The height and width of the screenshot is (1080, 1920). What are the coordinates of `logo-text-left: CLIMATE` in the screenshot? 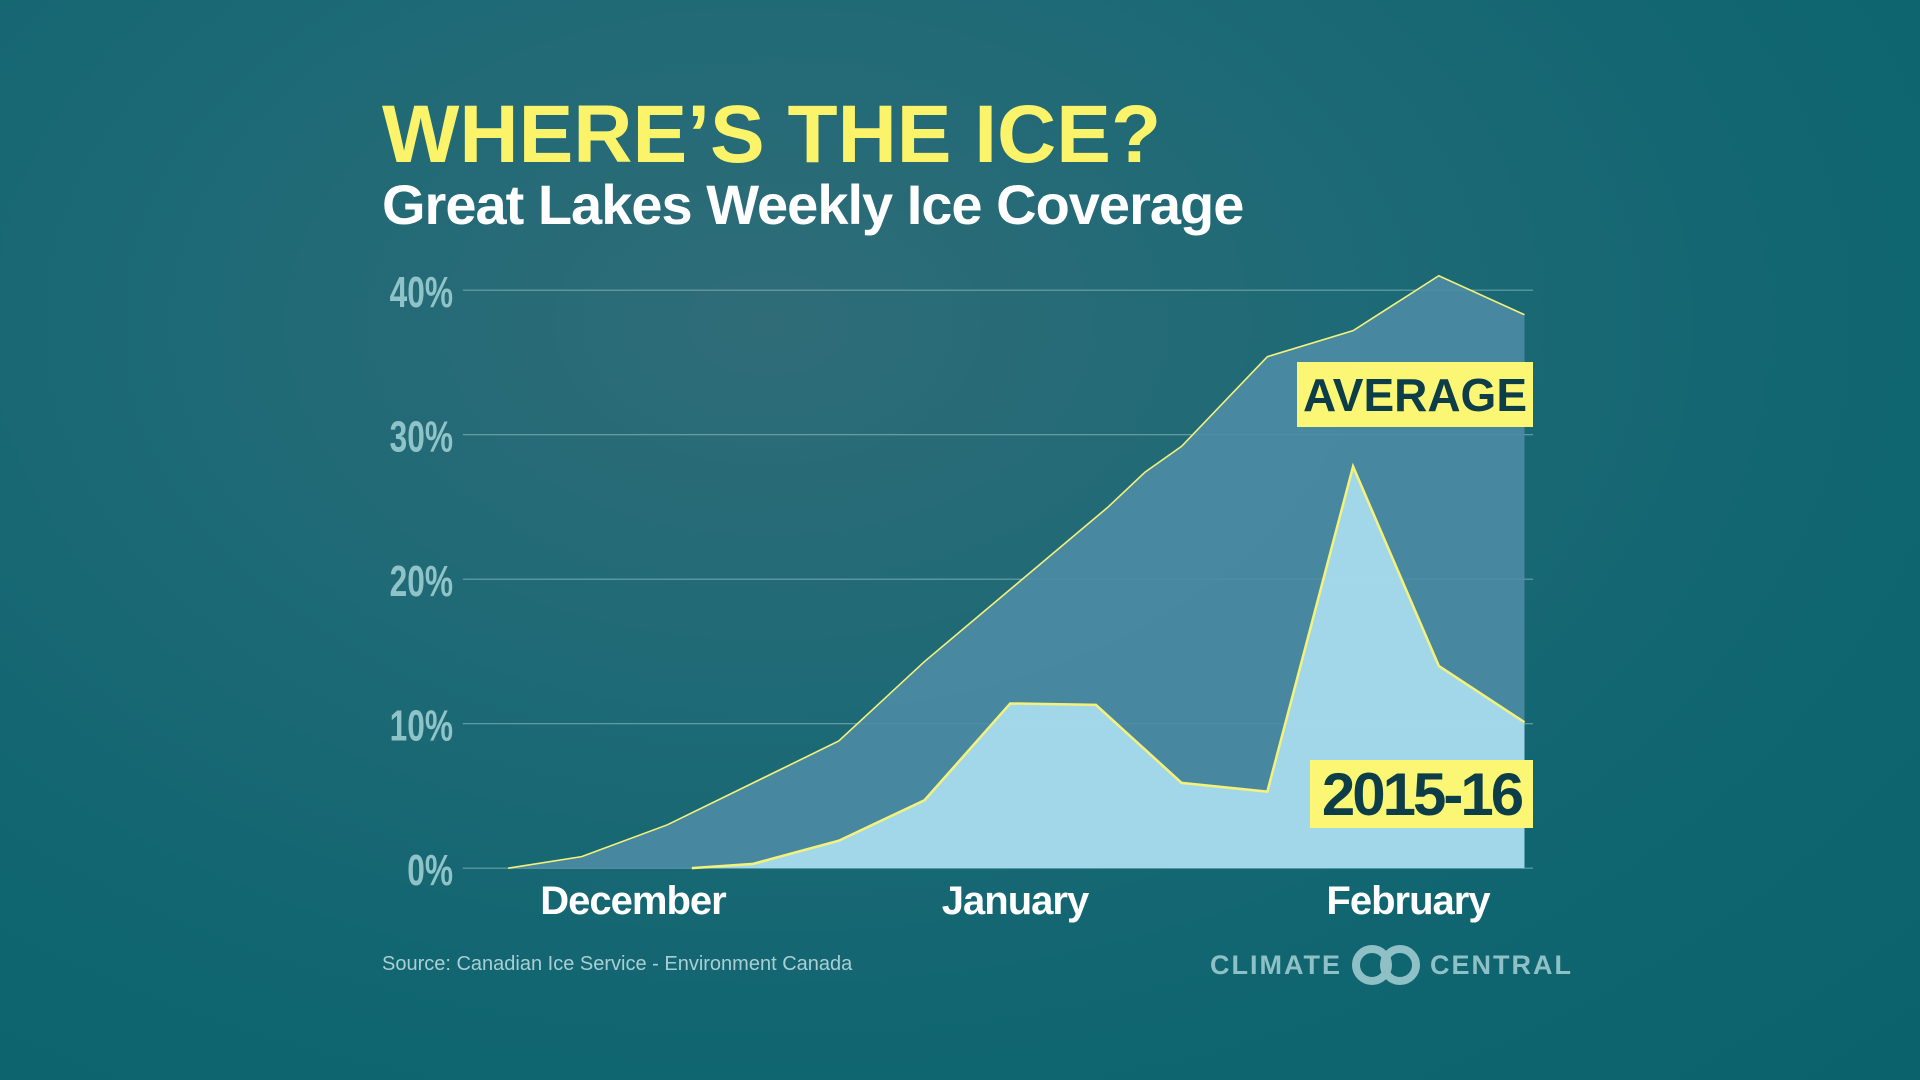 It's located at (1276, 964).